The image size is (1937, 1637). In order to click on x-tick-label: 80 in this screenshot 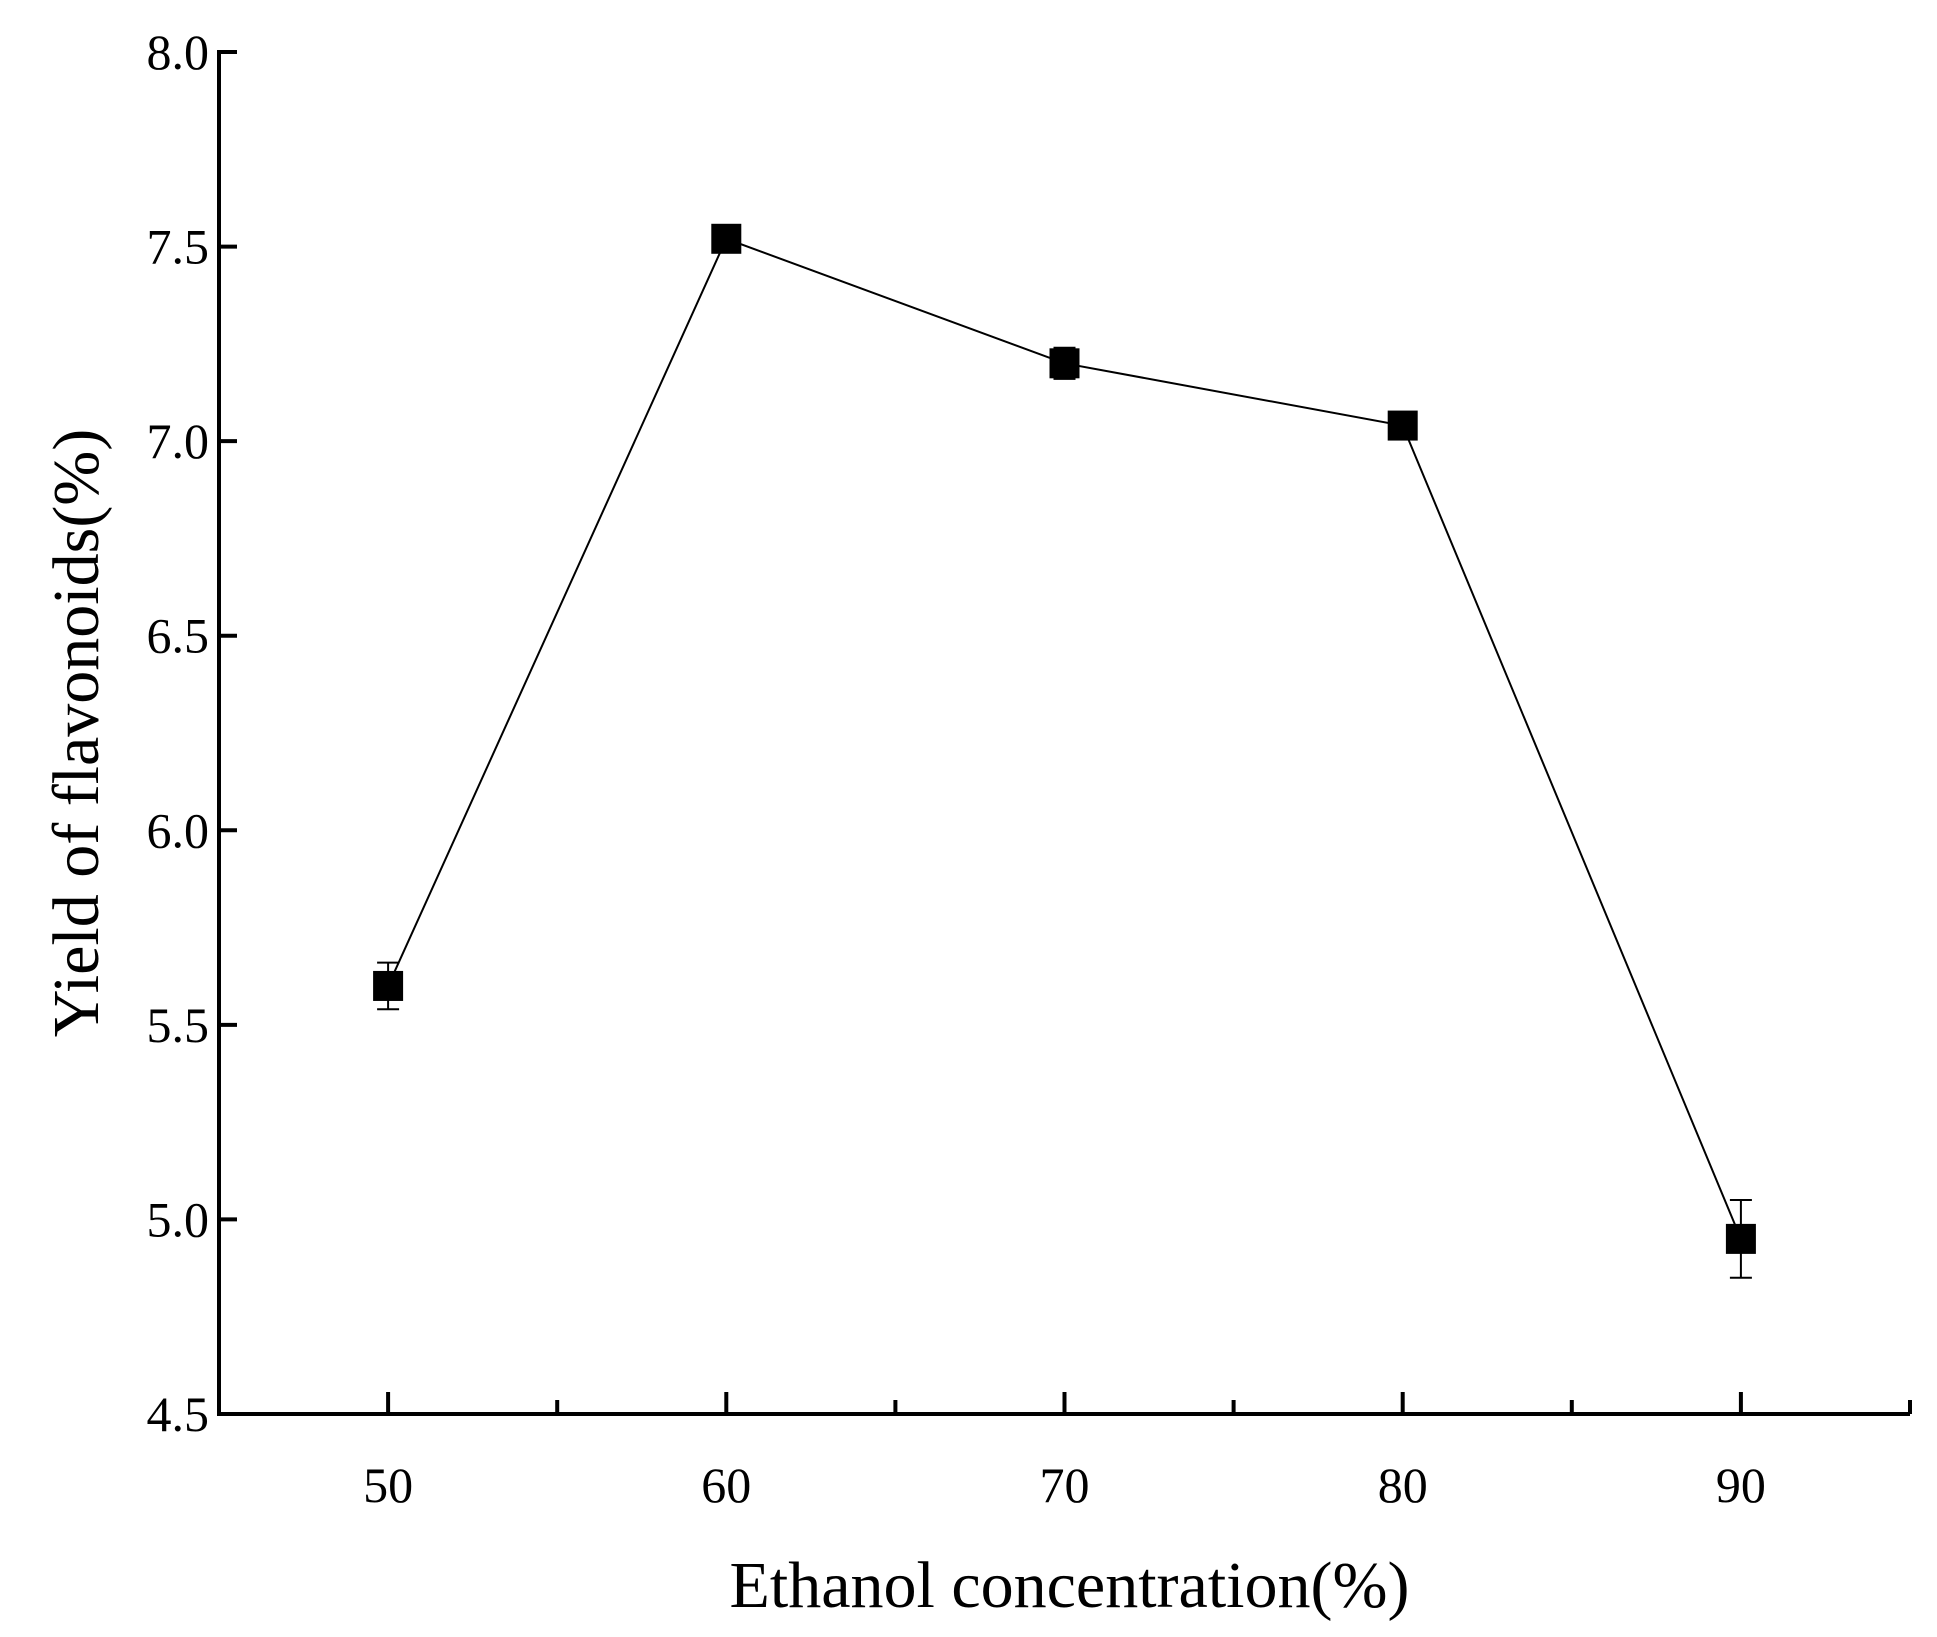, I will do `click(1403, 1485)`.